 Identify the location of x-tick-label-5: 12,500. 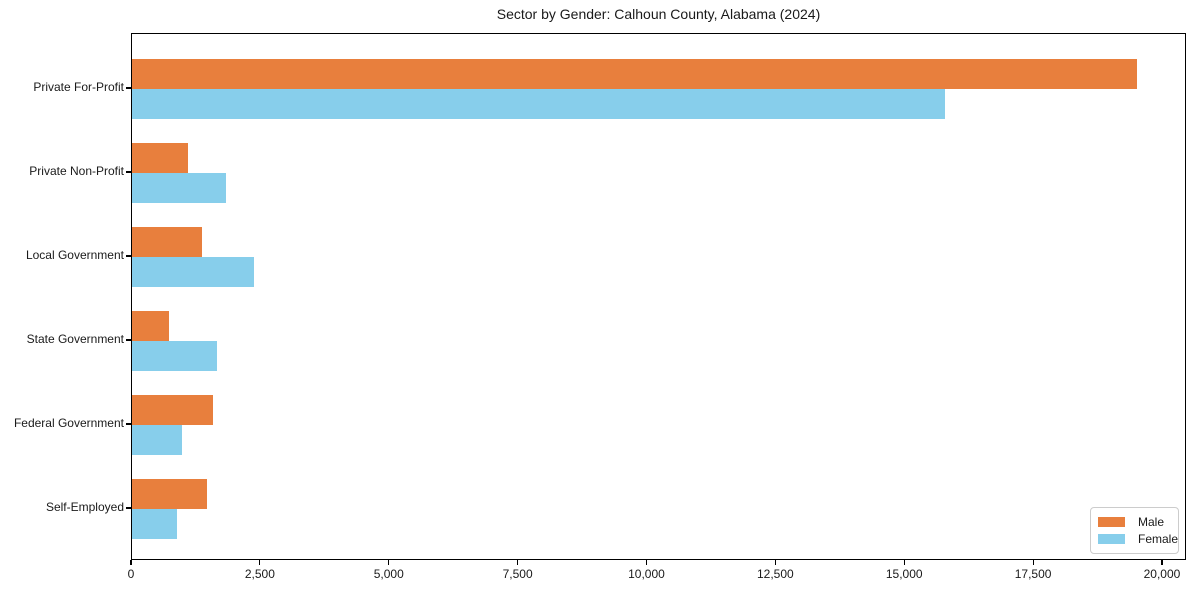
(775, 574).